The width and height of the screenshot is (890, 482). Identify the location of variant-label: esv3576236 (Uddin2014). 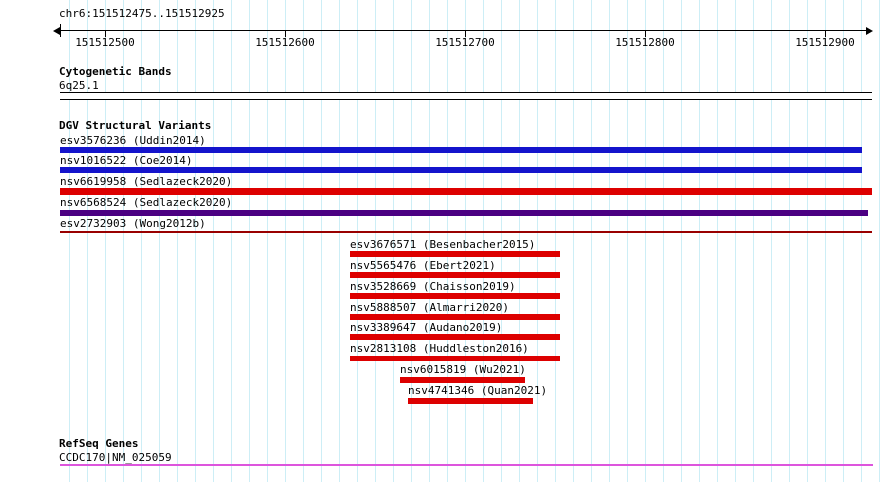
(133, 140).